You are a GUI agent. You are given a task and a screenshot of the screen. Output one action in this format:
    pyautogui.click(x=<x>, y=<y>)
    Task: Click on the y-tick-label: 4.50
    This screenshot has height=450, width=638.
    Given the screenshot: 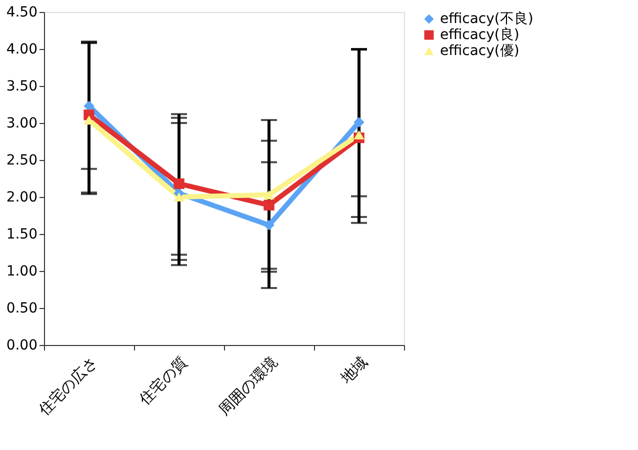 What is the action you would take?
    pyautogui.click(x=22, y=12)
    